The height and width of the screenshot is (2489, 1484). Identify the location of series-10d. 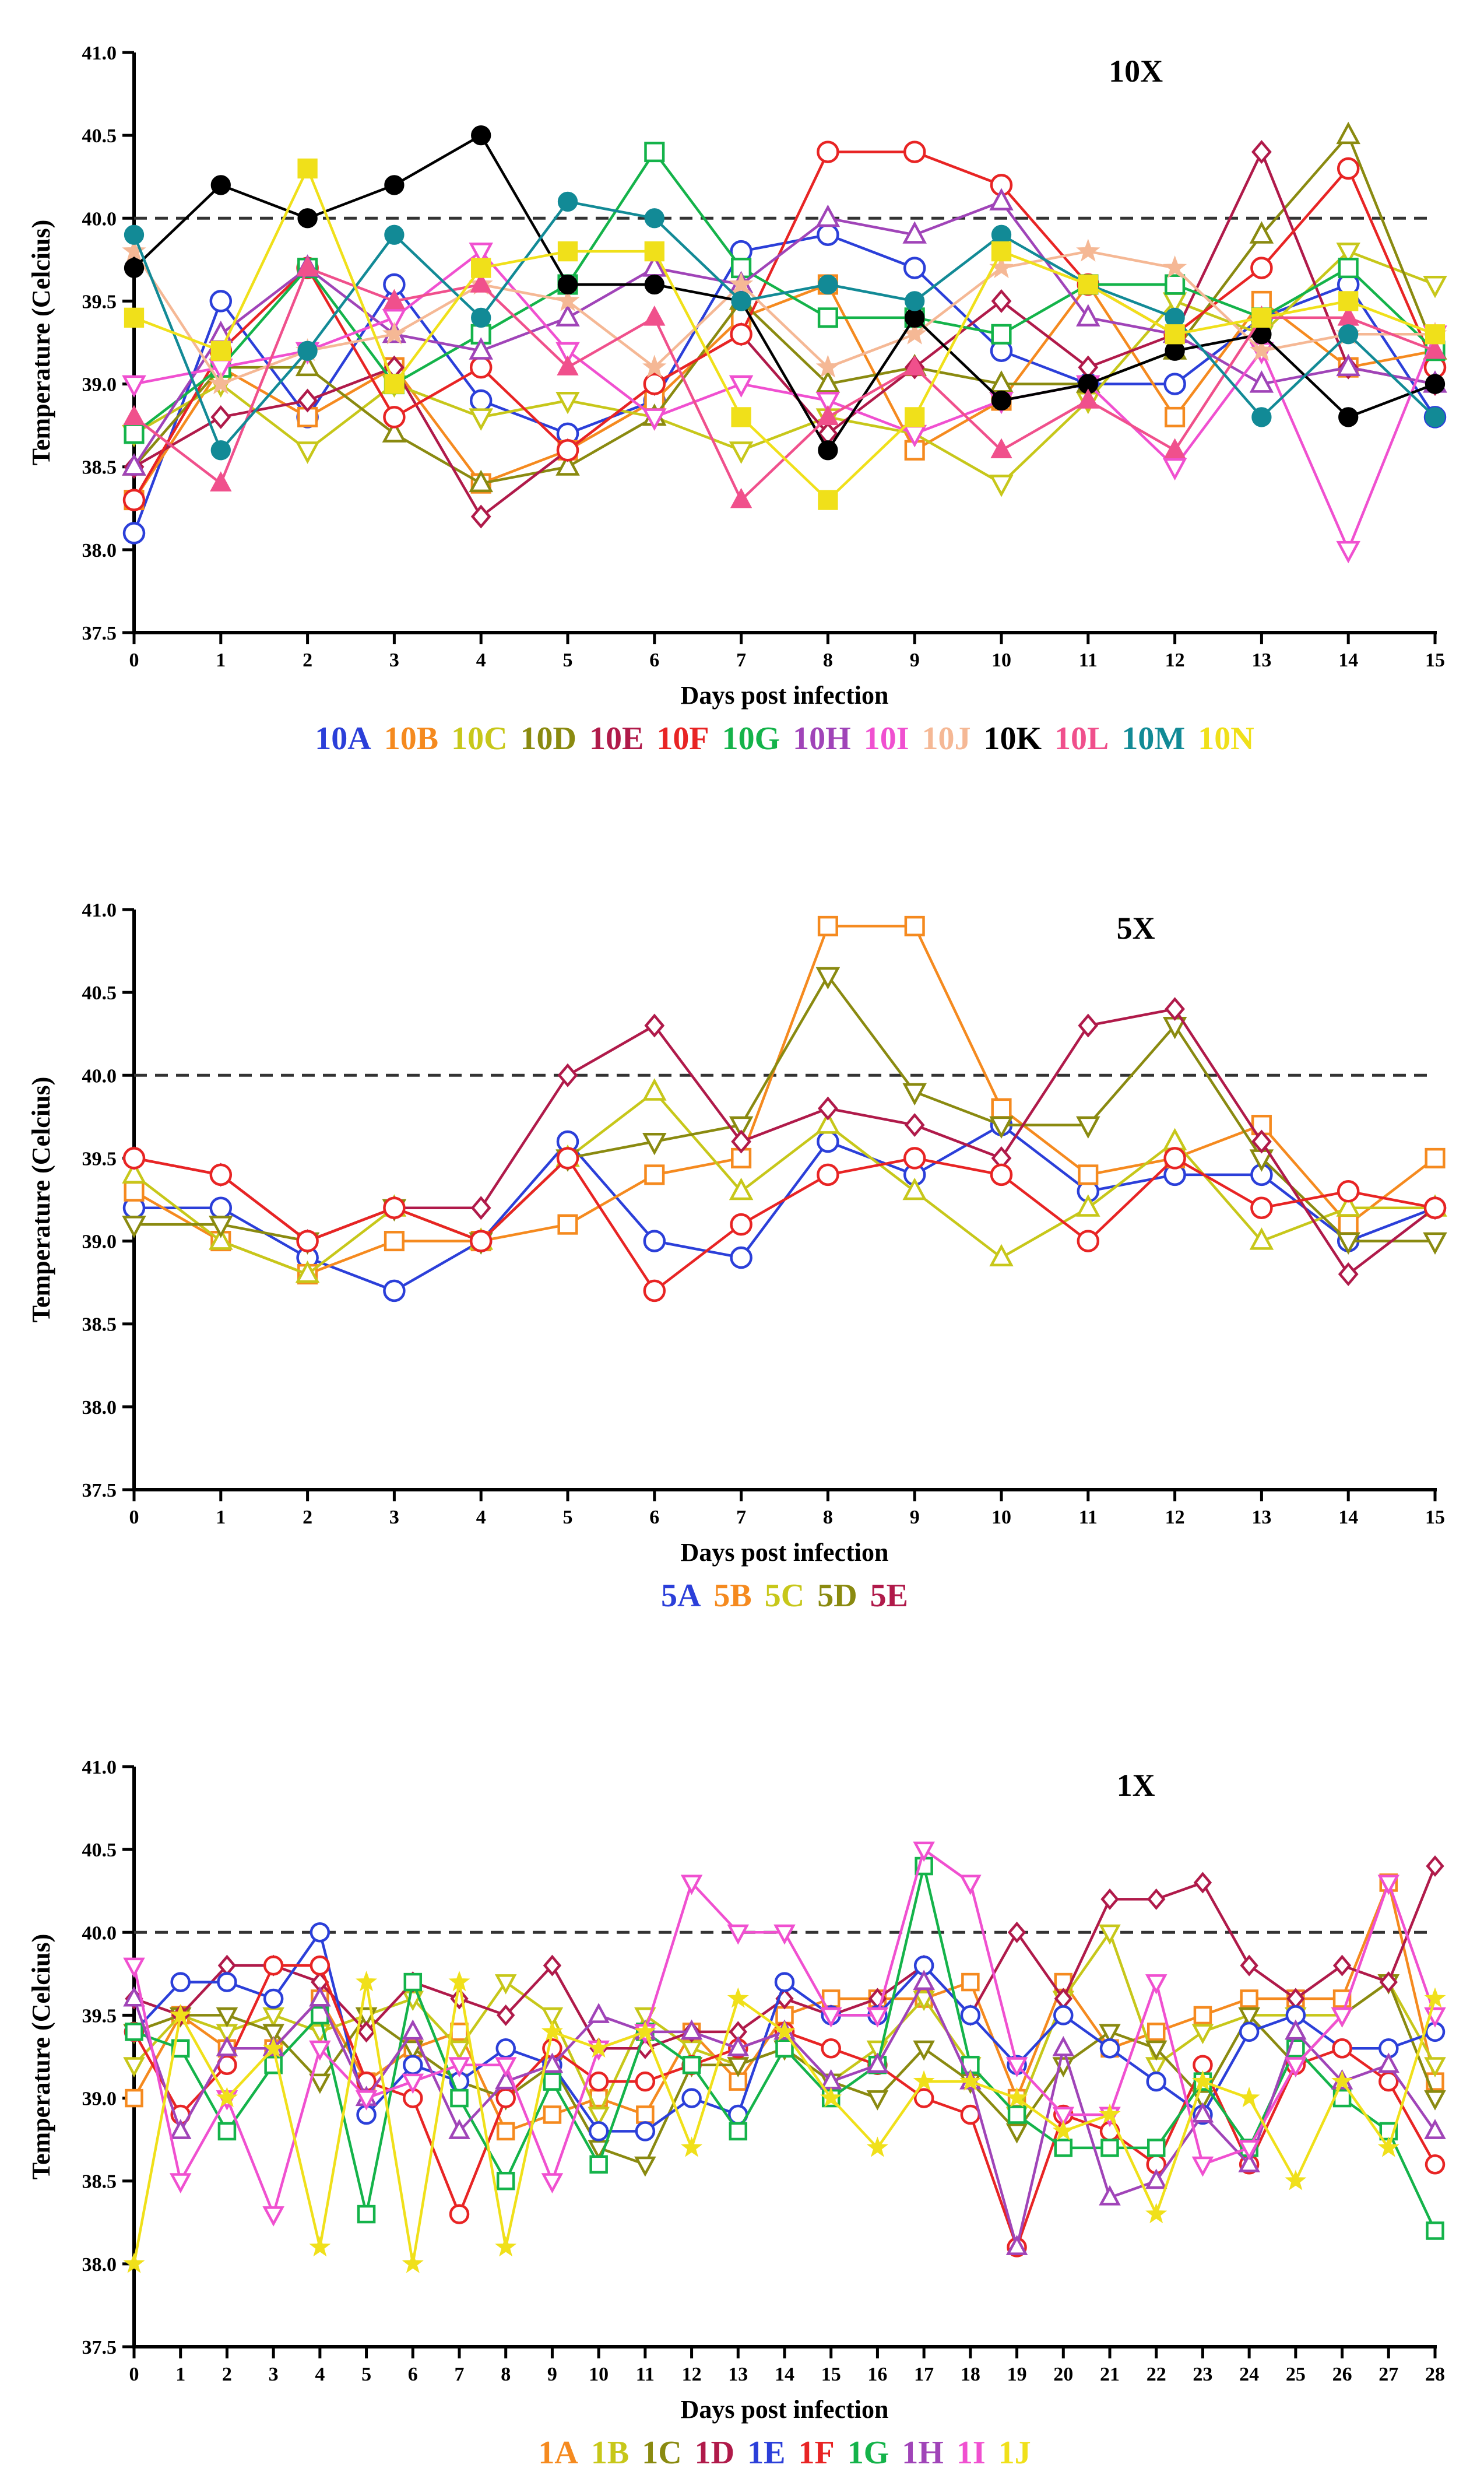
(785, 307).